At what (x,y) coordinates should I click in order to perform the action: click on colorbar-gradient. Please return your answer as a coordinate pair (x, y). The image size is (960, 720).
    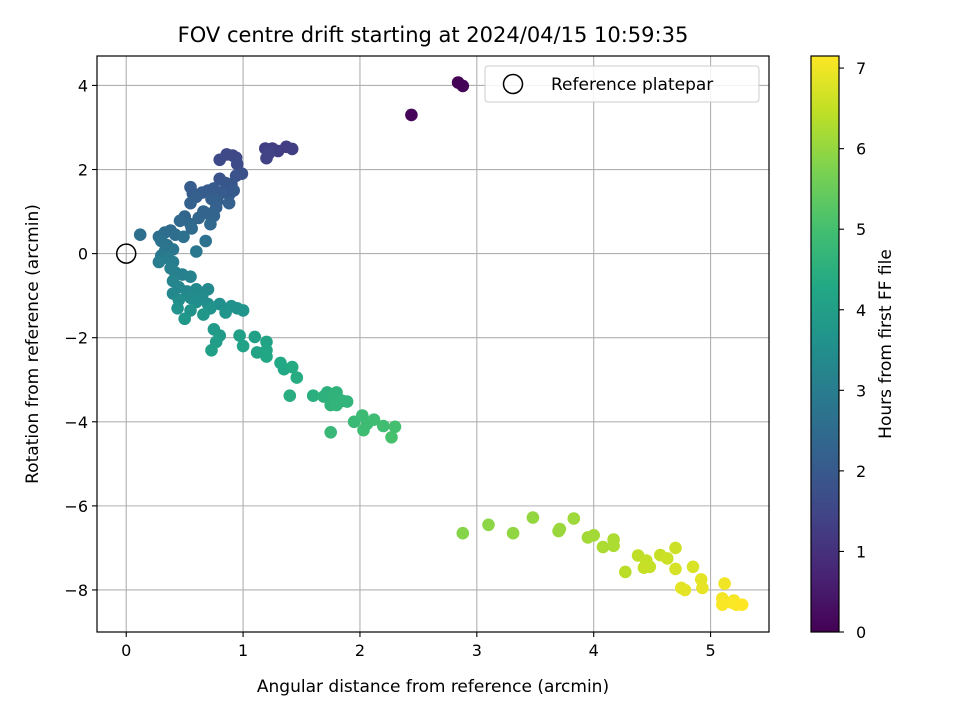
    Looking at the image, I should click on (825, 344).